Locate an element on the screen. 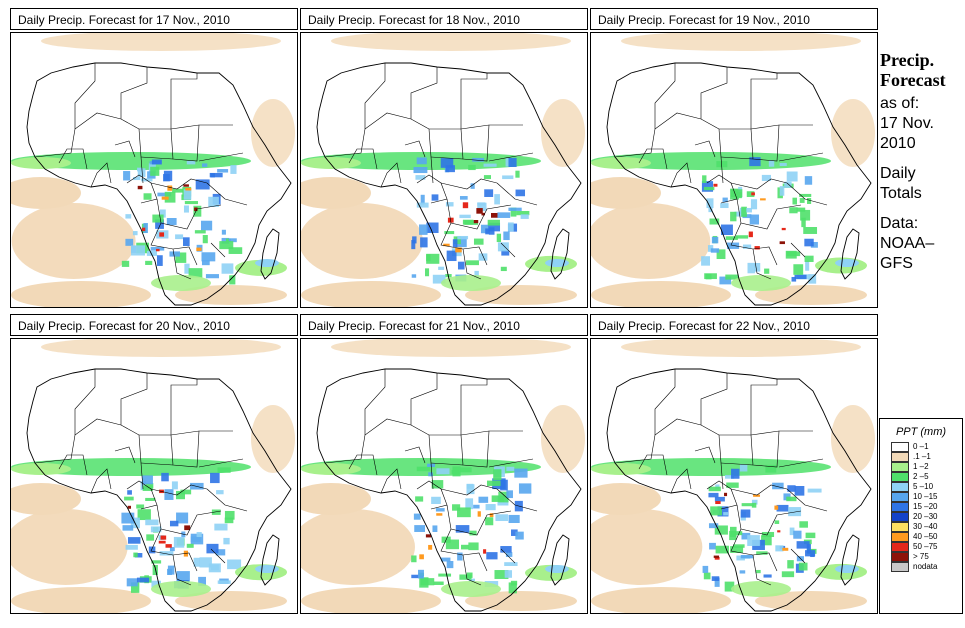  asof-date-line2: 2010 is located at coordinates (898, 143).